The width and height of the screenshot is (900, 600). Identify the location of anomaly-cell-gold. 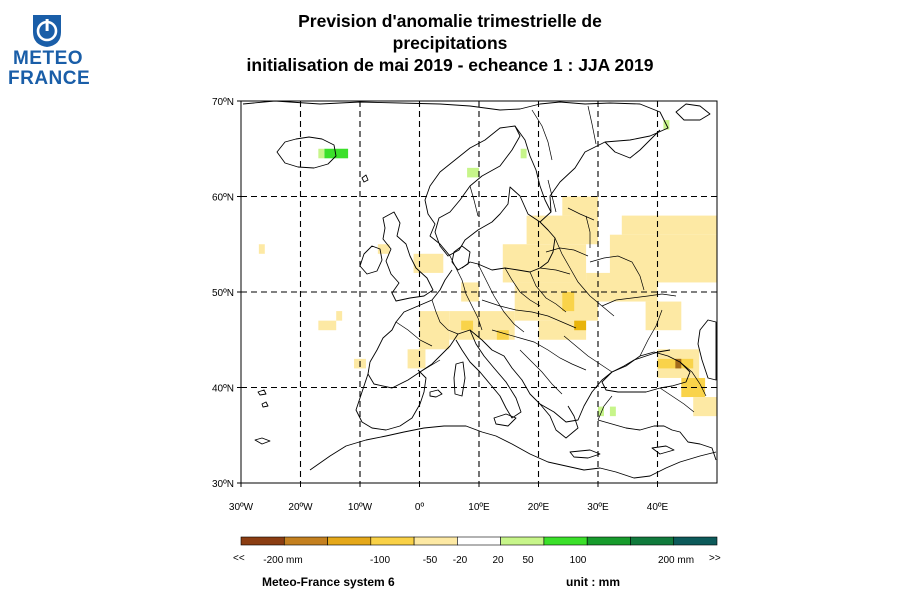
(580, 325).